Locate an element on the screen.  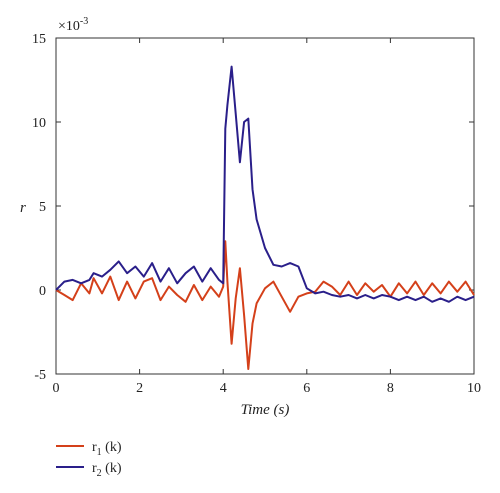
legend-r2-suffix: (k) is located at coordinates (112, 468).